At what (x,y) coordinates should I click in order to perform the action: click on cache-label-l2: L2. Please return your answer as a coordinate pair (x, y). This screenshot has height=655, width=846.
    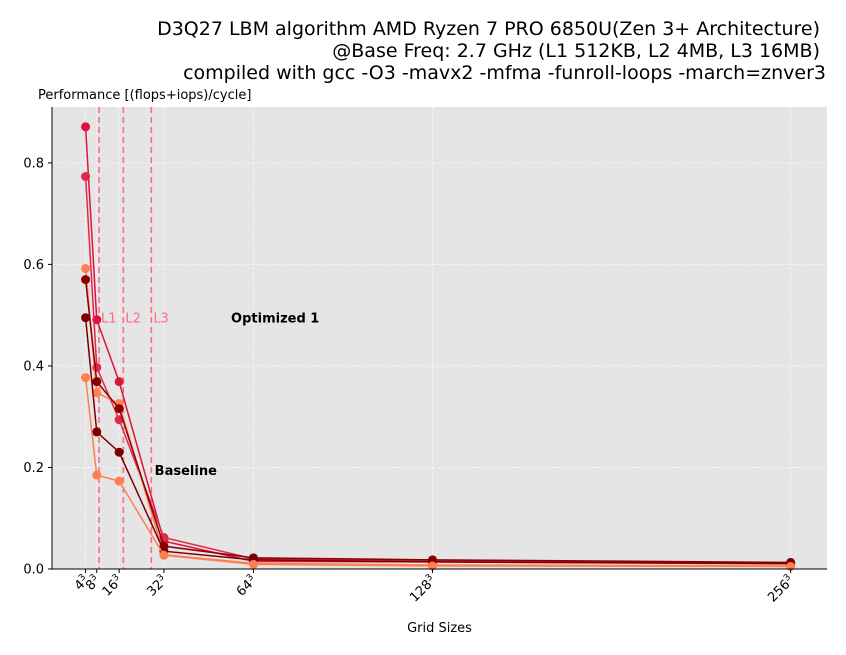
    Looking at the image, I should click on (133, 319).